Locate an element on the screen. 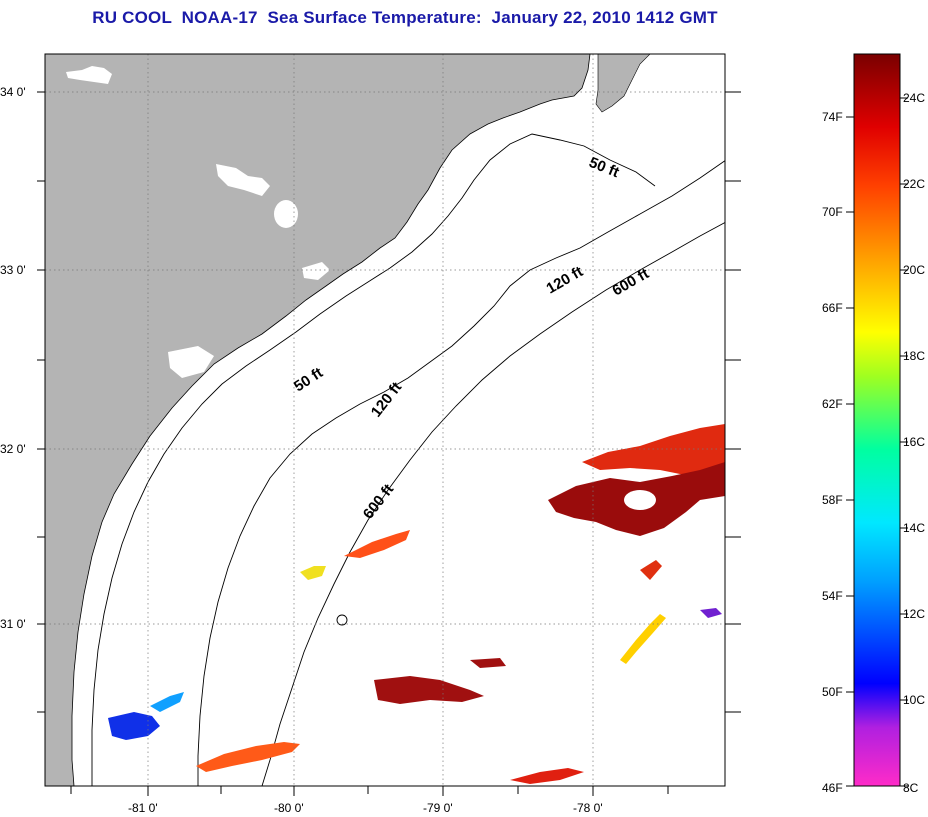 Image resolution: width=928 pixels, height=817 pixels. colorbar-f-62: 62F is located at coordinates (832, 404).